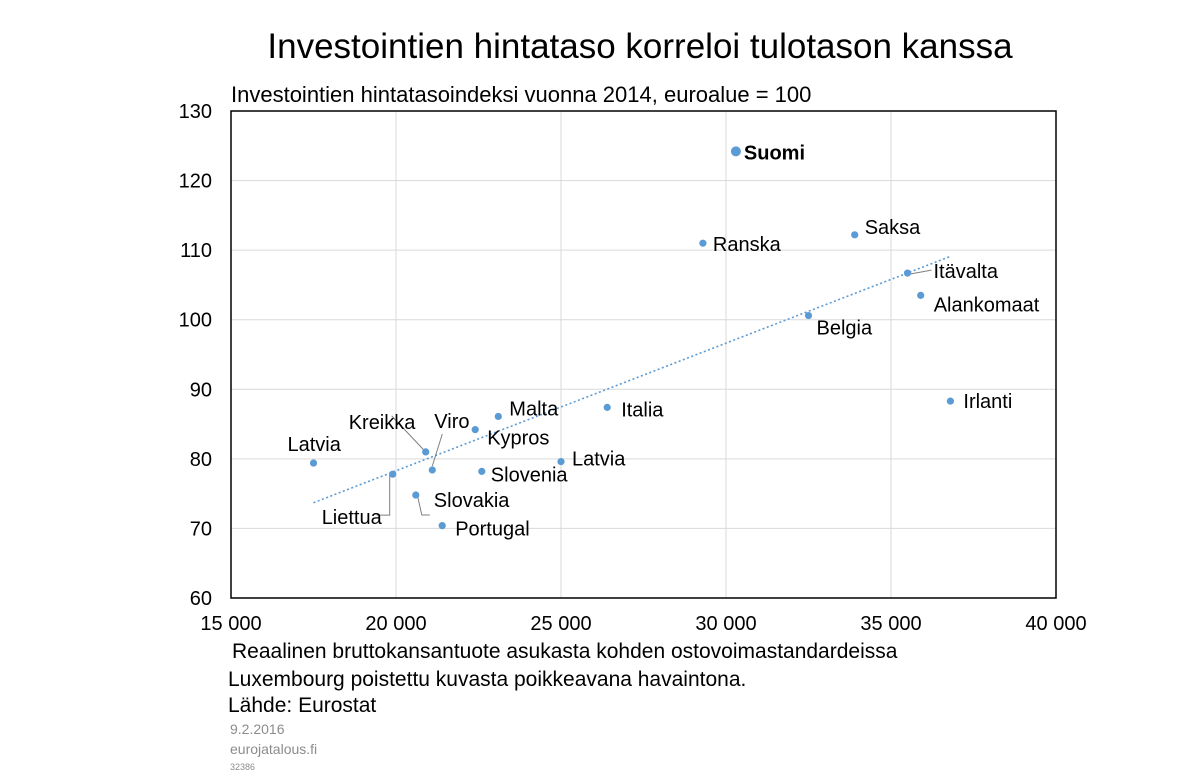 Image resolution: width=1182 pixels, height=772 pixels. I want to click on y-tick-label: 120, so click(195, 182).